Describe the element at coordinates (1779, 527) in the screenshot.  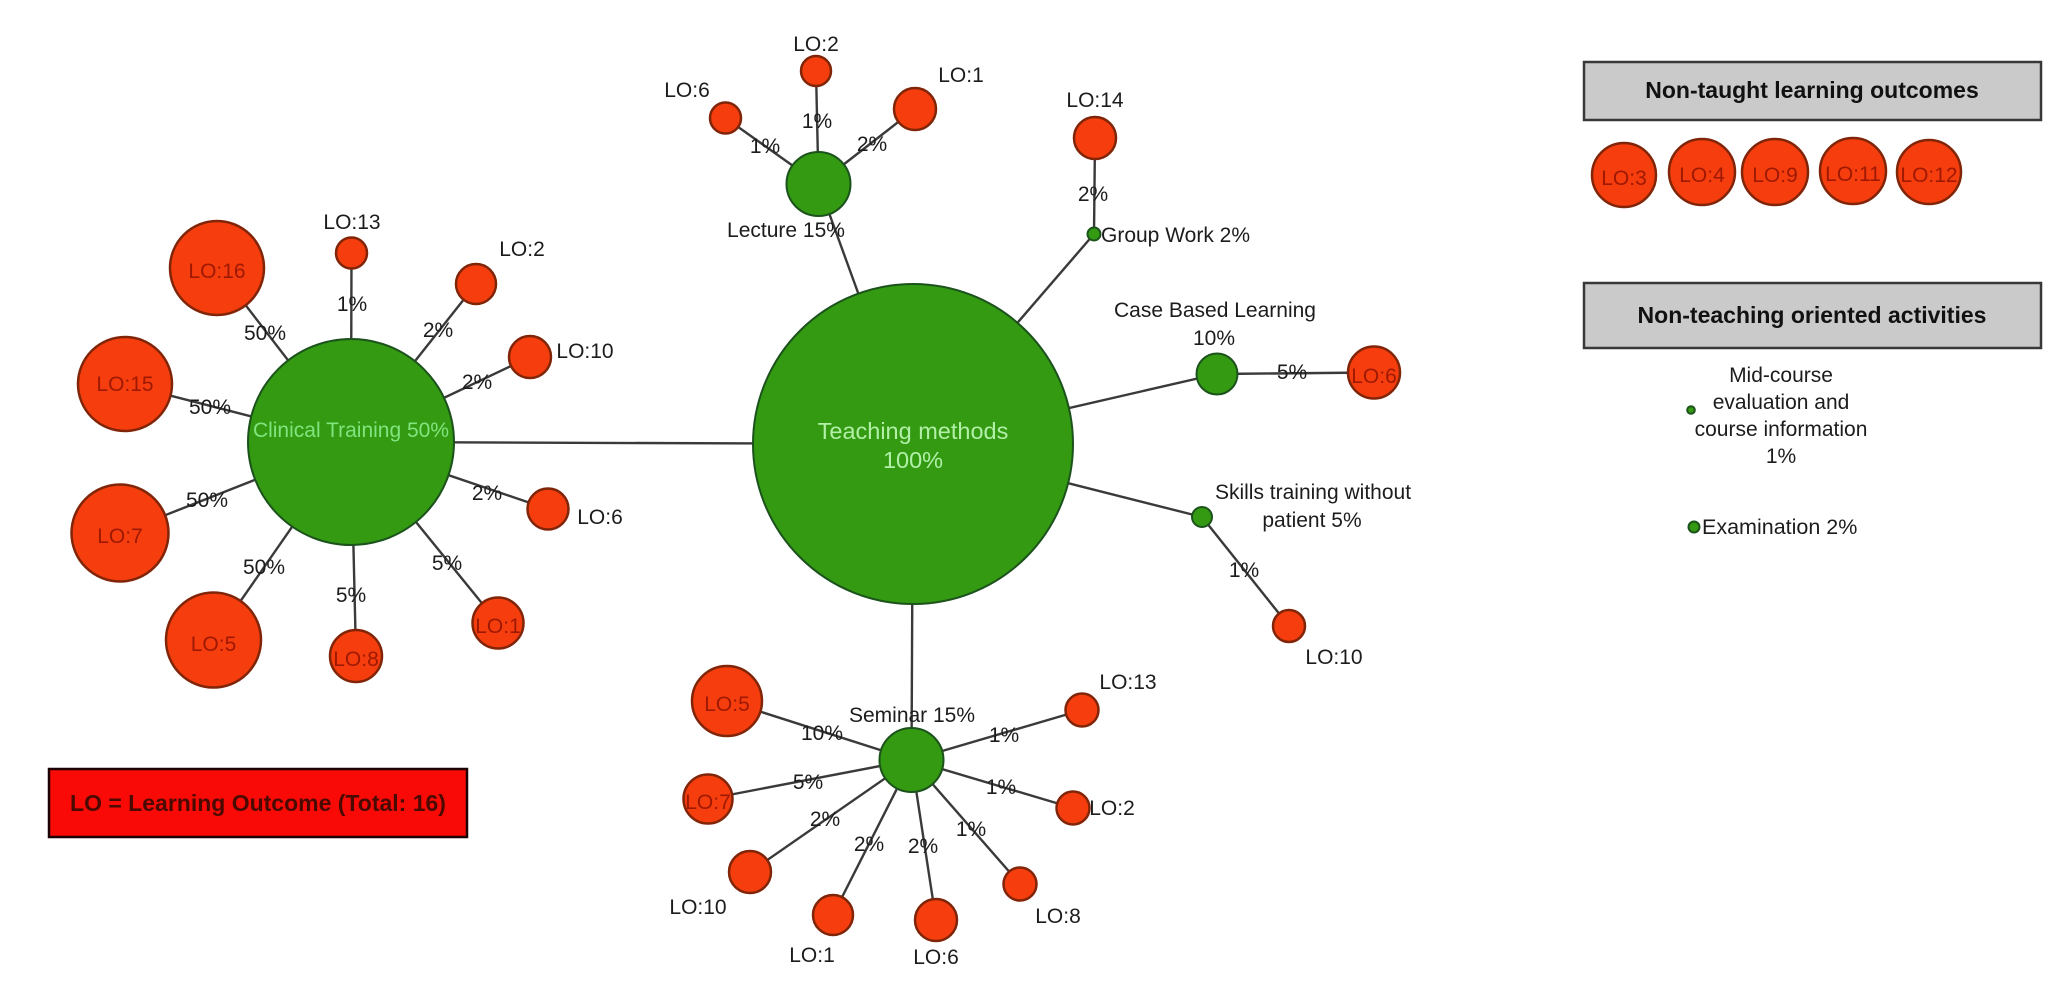
I see `svg-text: Examination 2%` at that location.